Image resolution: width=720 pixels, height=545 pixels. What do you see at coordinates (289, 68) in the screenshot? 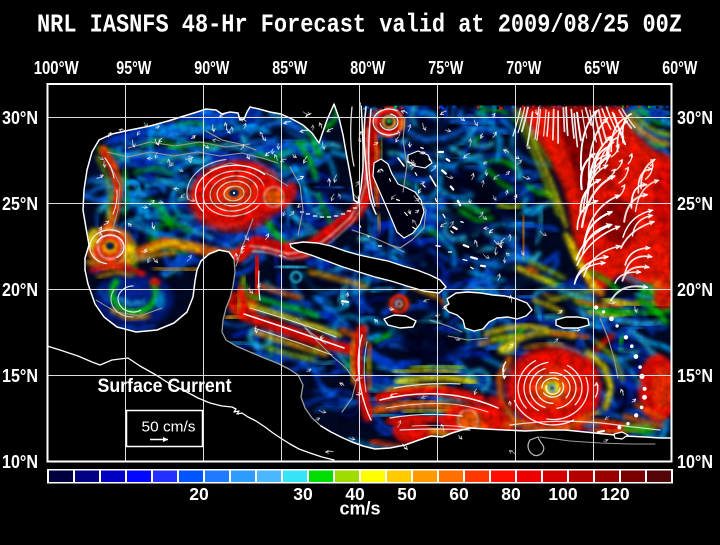
I see `svg-text: 85°W` at bounding box center [289, 68].